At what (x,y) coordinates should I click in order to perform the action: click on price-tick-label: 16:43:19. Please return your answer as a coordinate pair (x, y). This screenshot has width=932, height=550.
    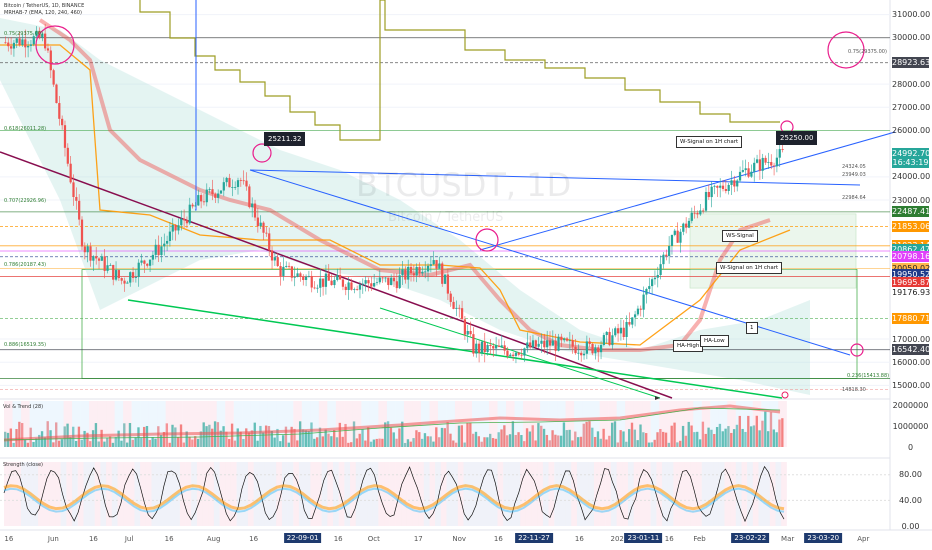
    Looking at the image, I should click on (910, 162).